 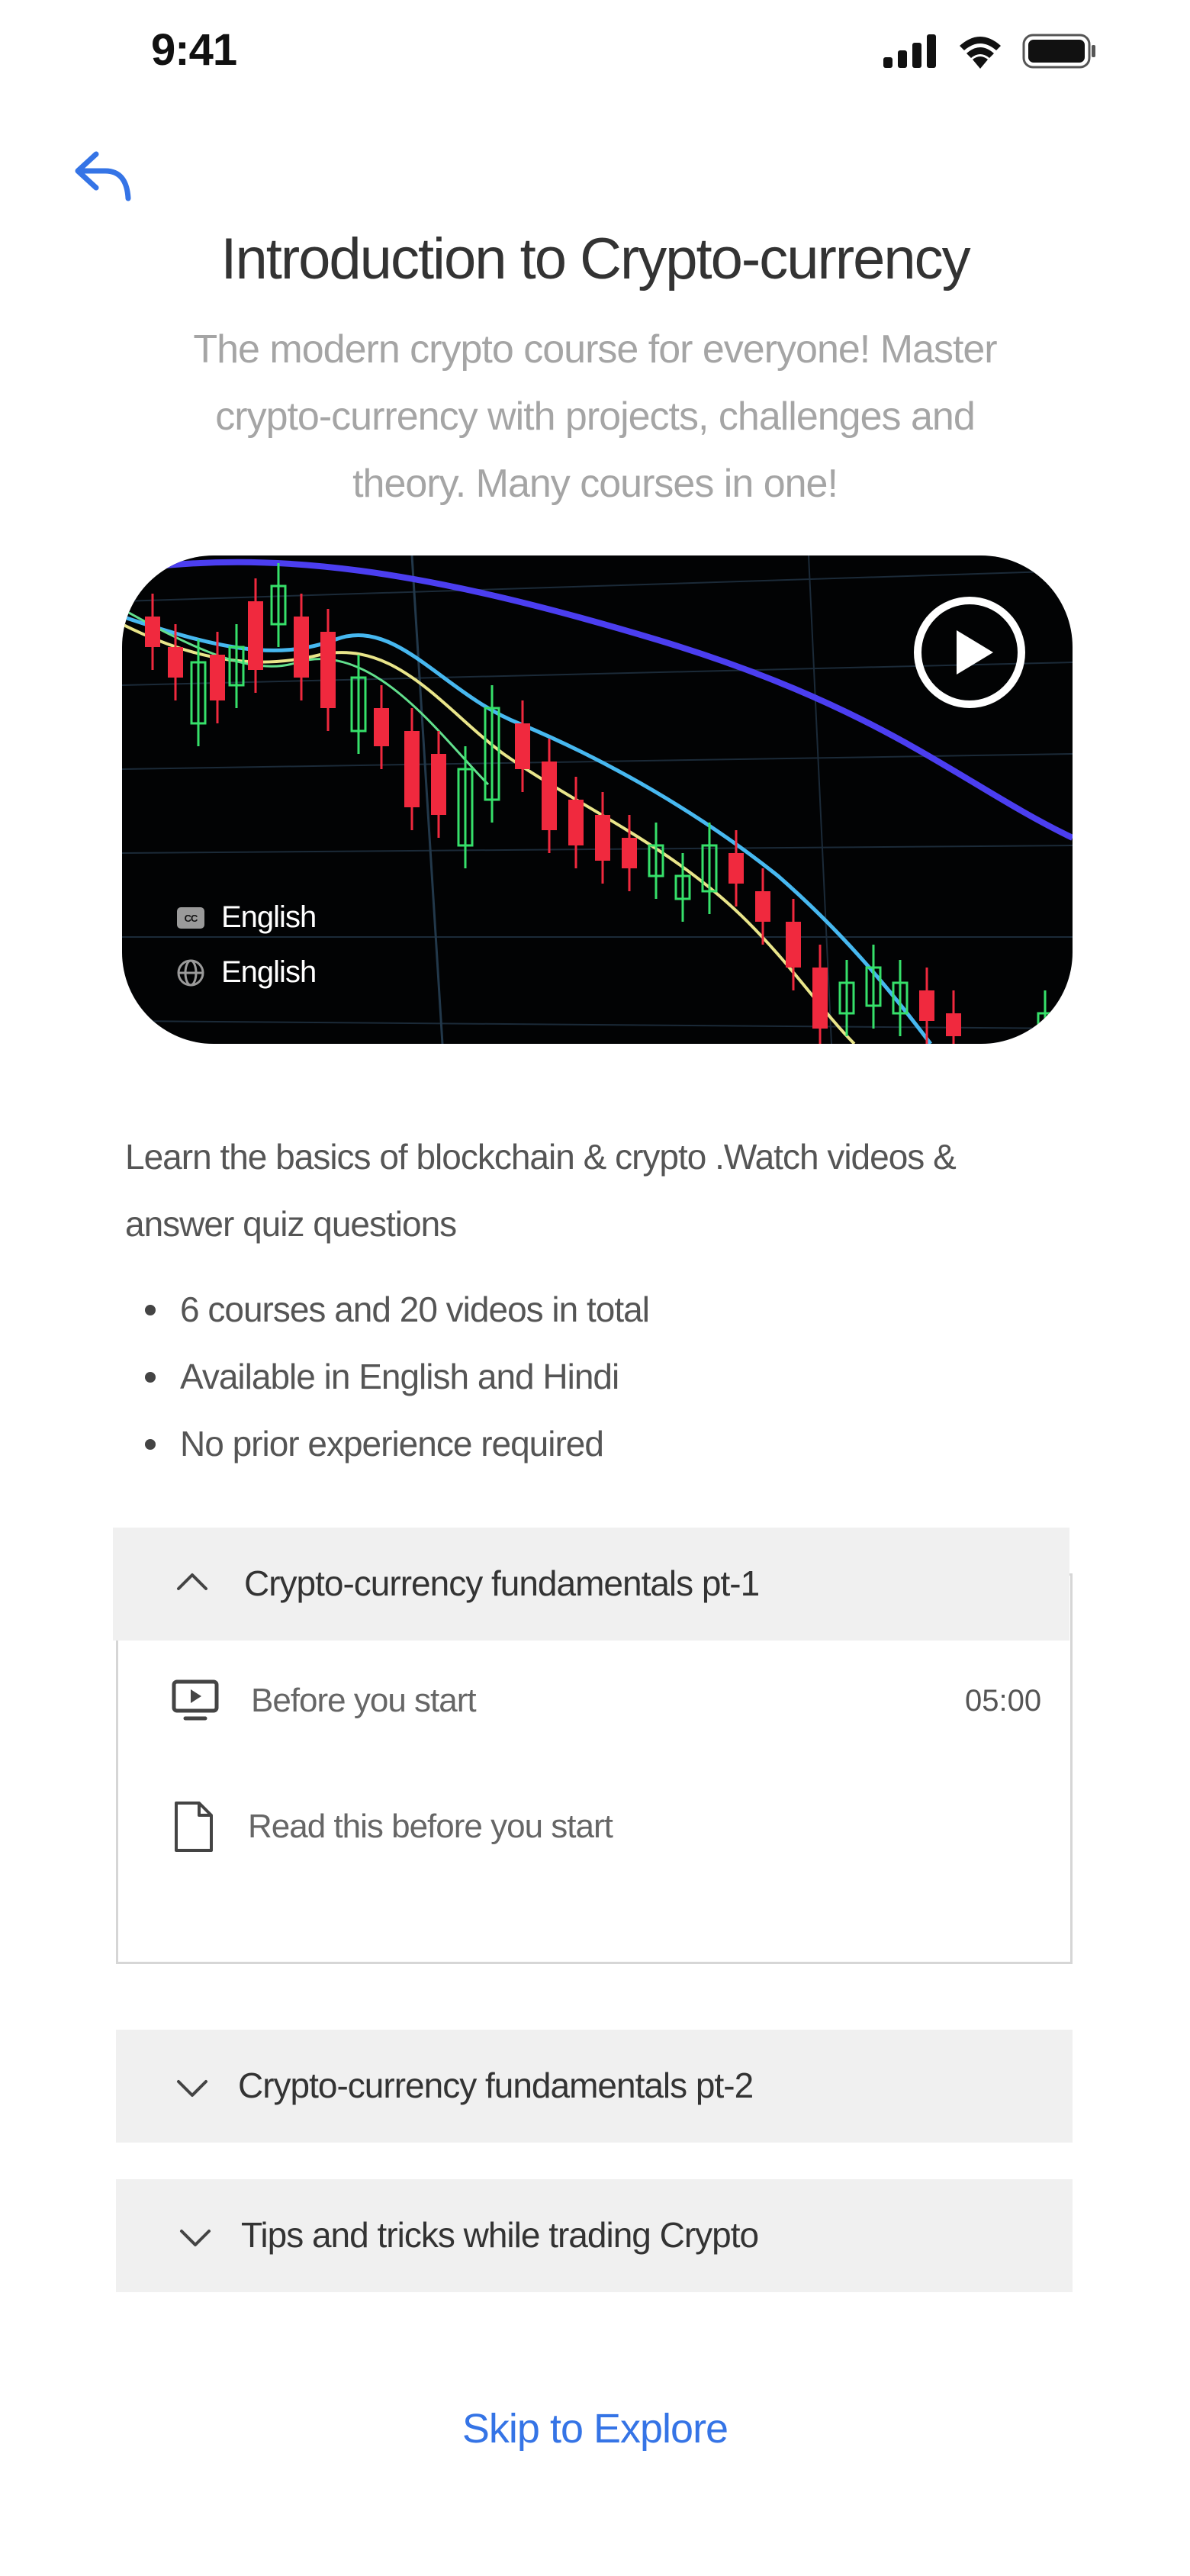 What do you see at coordinates (194, 1827) in the screenshot?
I see `document-icon` at bounding box center [194, 1827].